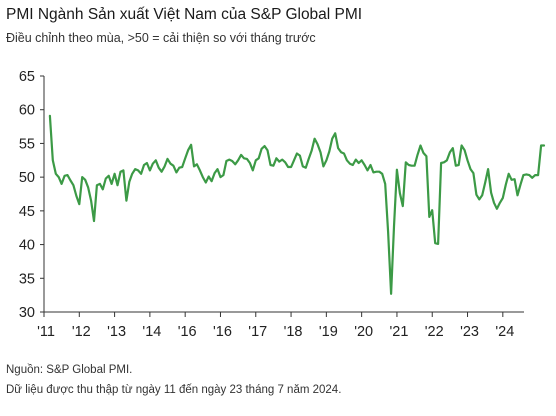 This screenshot has width=556, height=416. What do you see at coordinates (27, 212) in the screenshot?
I see `y-tick-label: 45` at bounding box center [27, 212].